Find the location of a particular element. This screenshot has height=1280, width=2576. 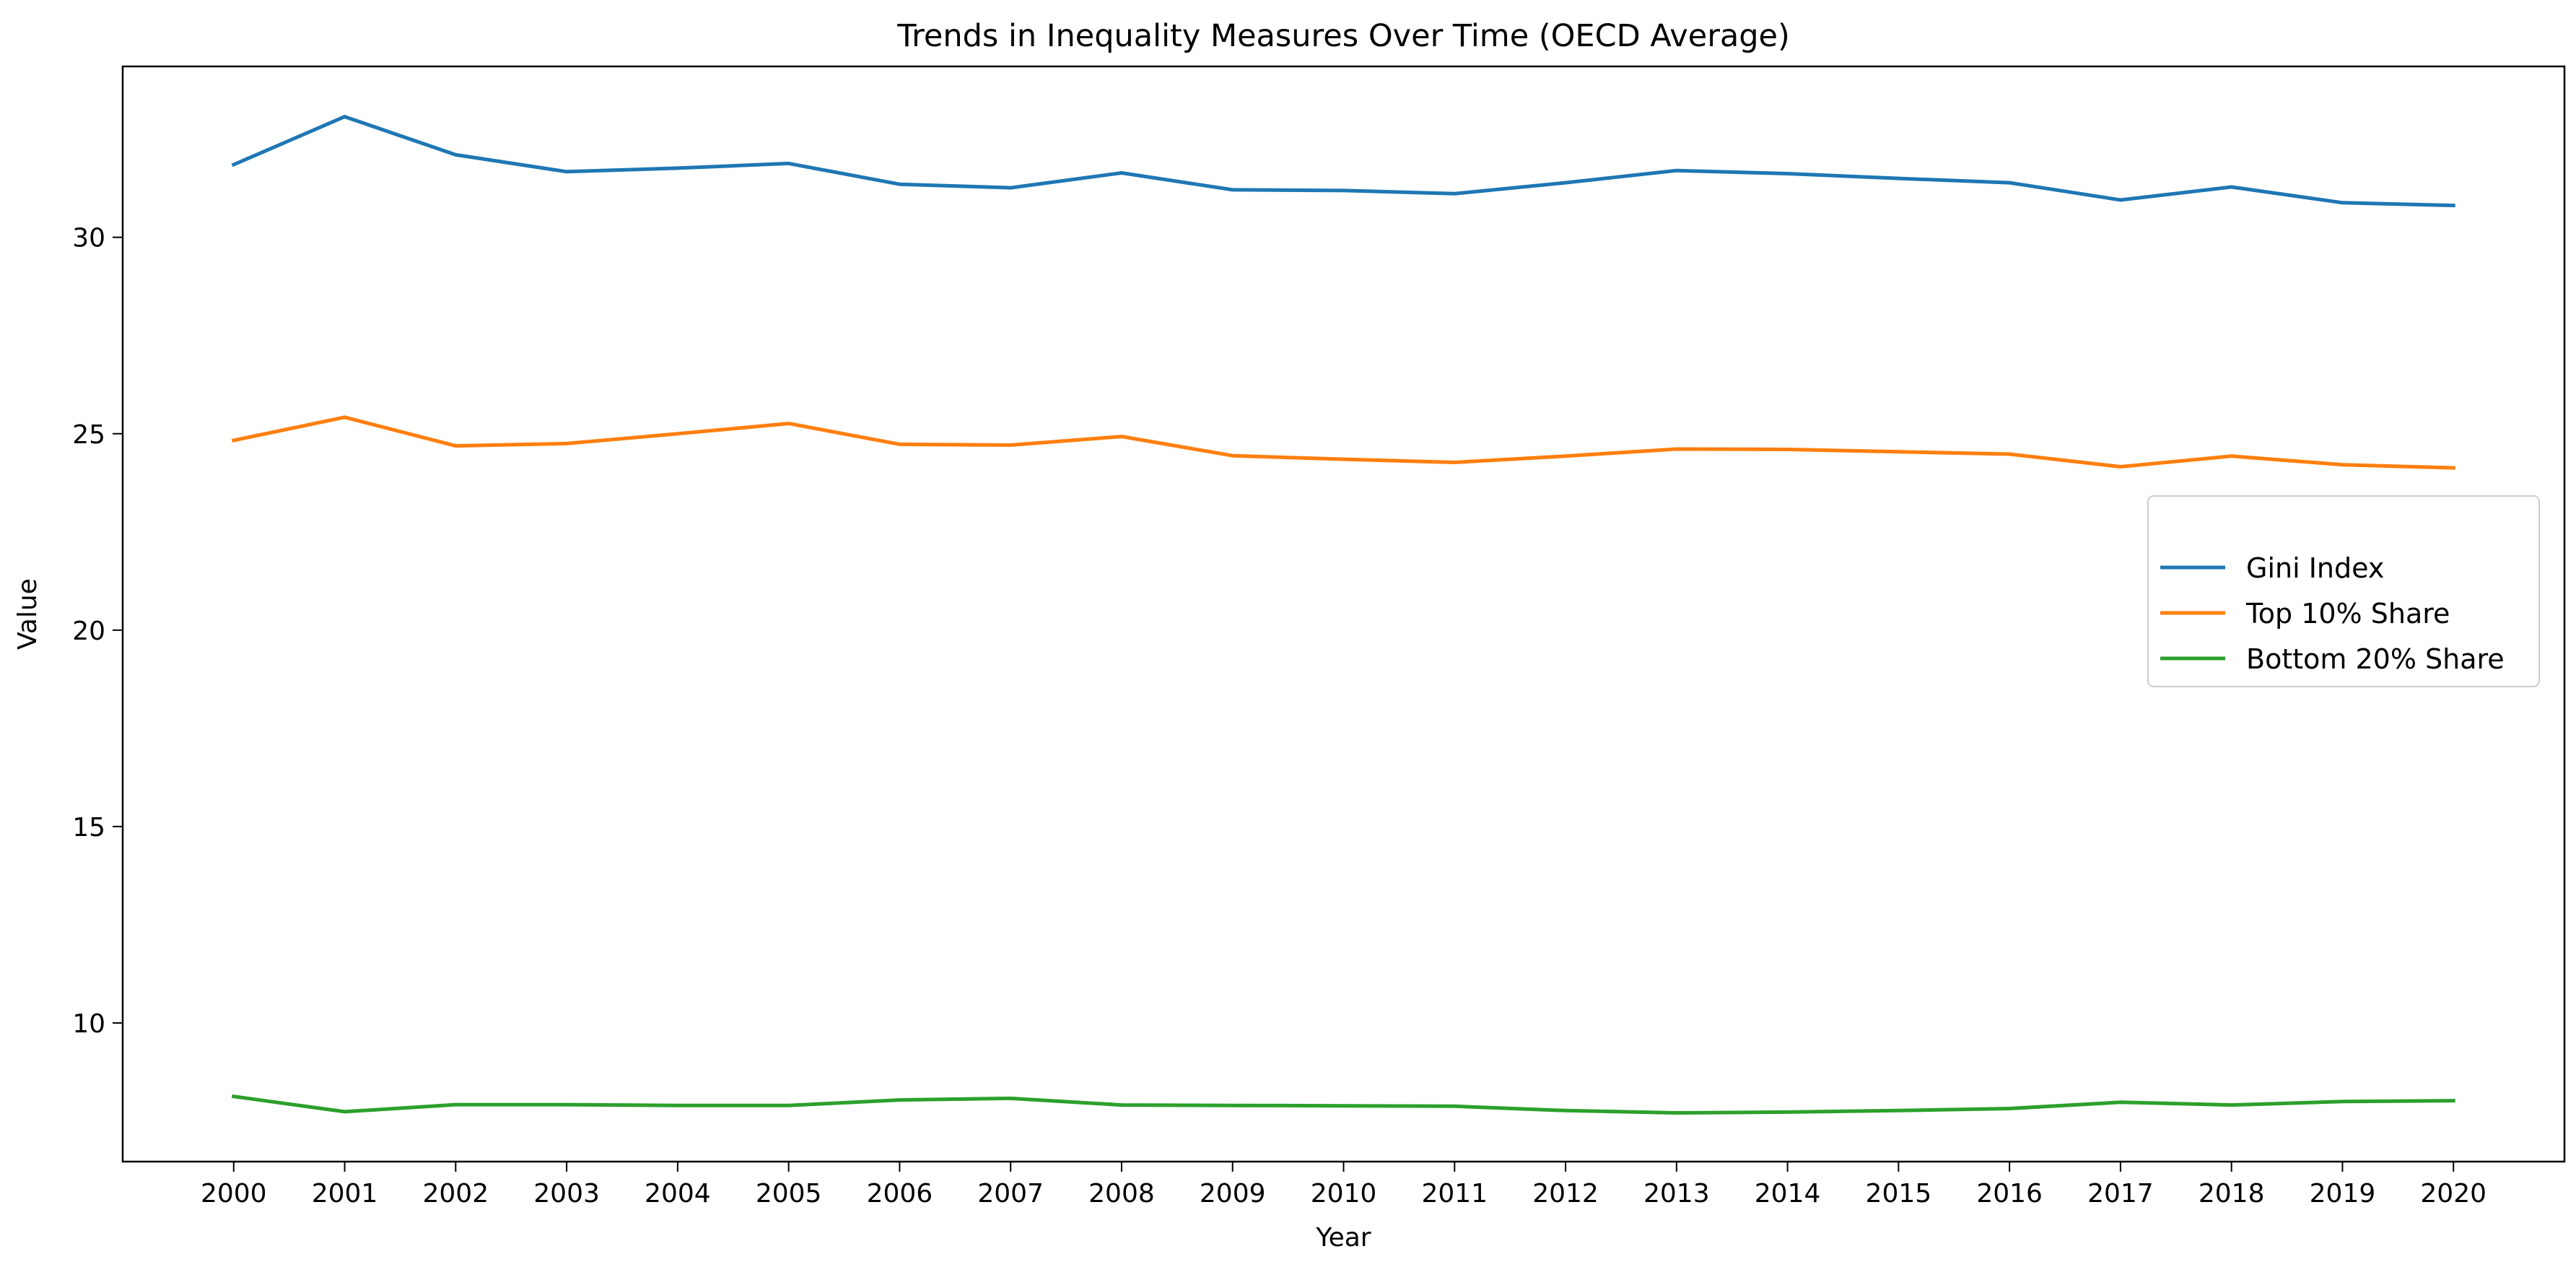

y-tick-label: 25 is located at coordinates (88, 435).